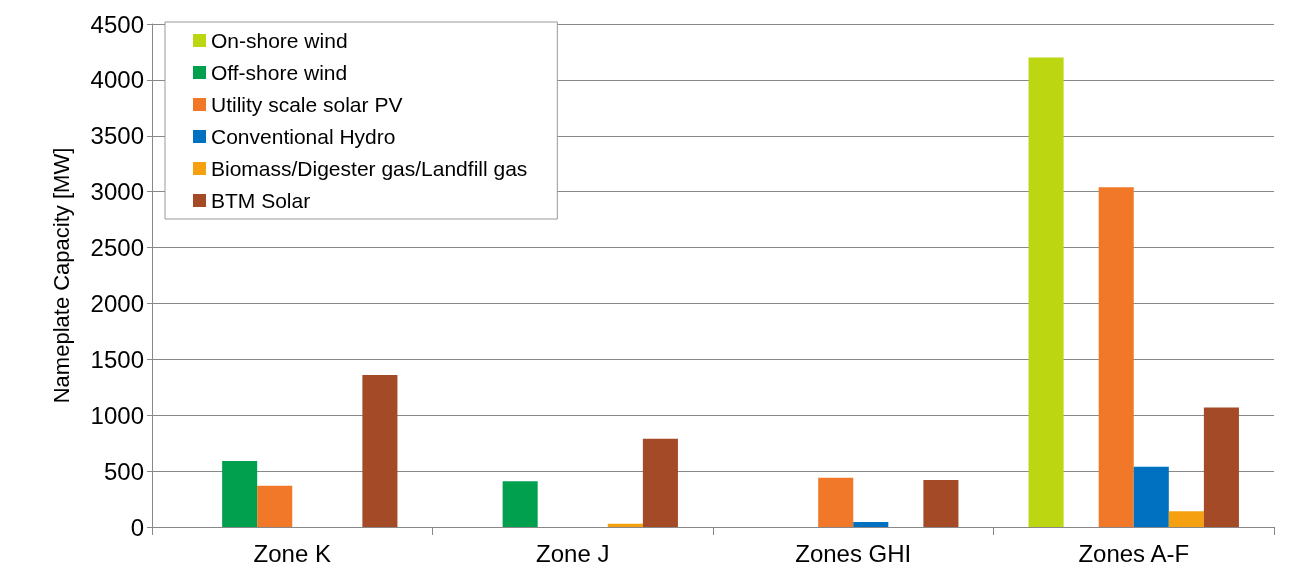 The image size is (1294, 581). Describe the element at coordinates (117, 136) in the screenshot. I see `y-tick-label: 3500` at that location.